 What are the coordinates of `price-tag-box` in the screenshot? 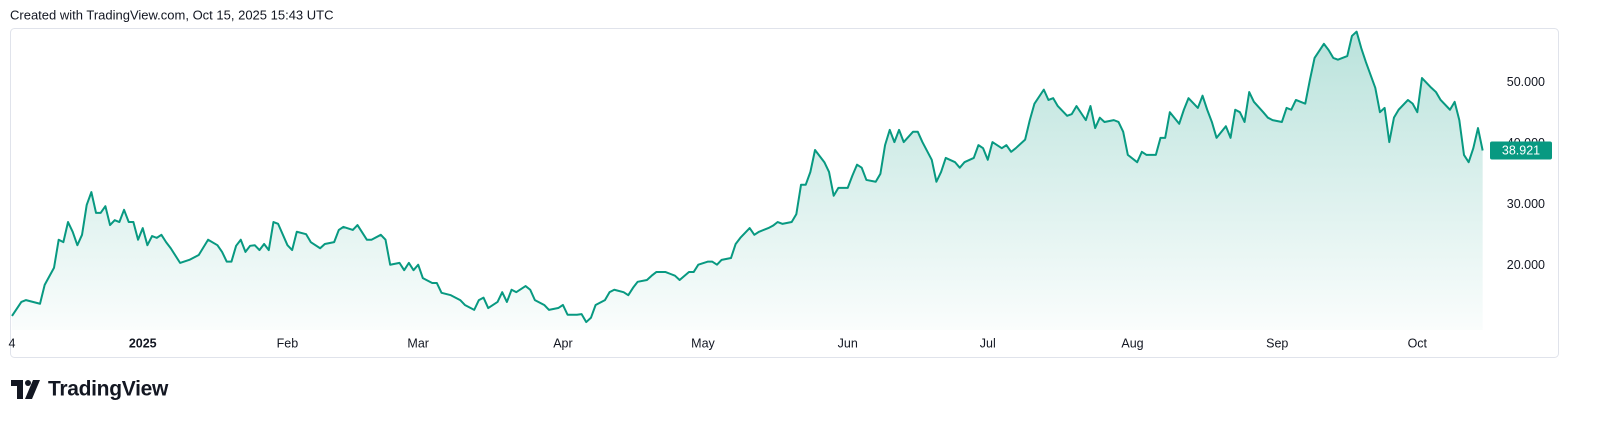 It's located at (1521, 150).